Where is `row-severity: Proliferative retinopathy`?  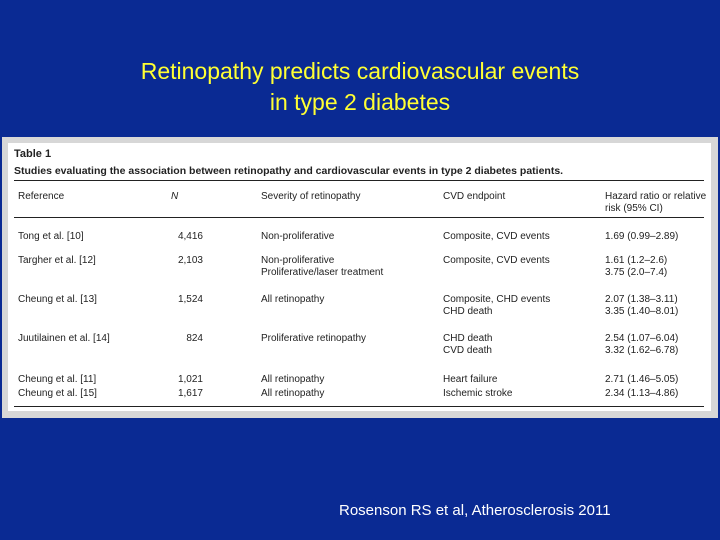 row-severity: Proliferative retinopathy is located at coordinates (314, 338).